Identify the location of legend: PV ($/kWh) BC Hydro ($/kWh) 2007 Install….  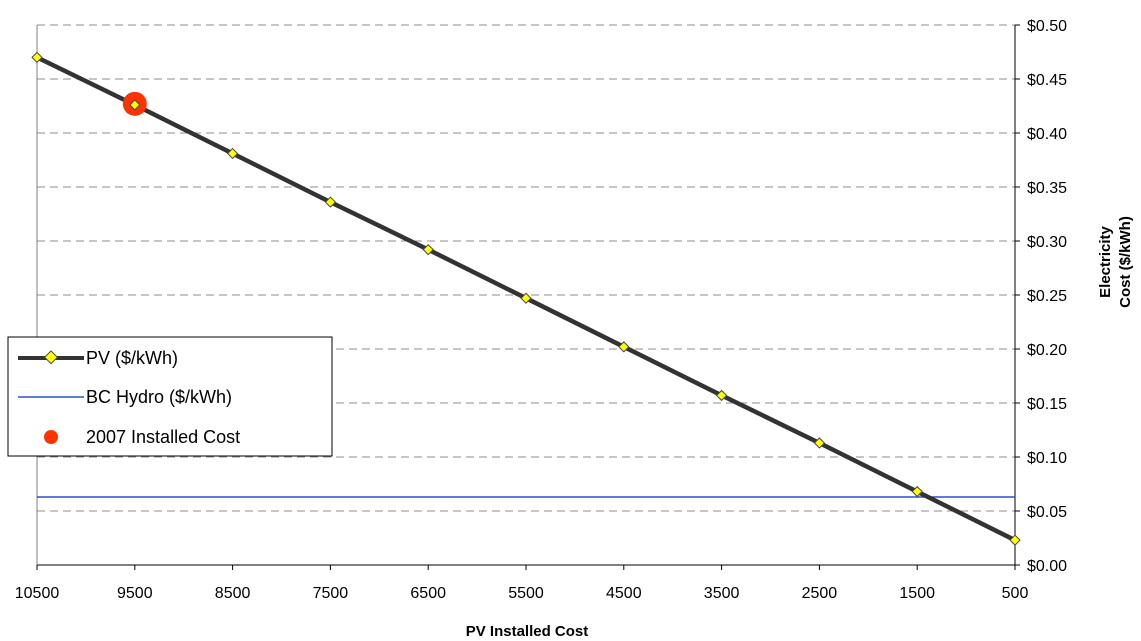
(170, 396).